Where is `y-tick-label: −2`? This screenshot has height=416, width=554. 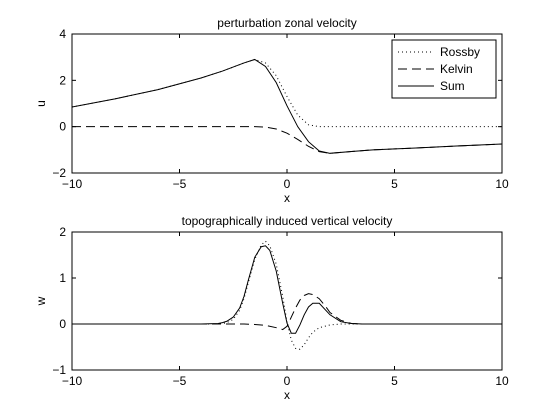 y-tick-label: −2 is located at coordinates (59, 173).